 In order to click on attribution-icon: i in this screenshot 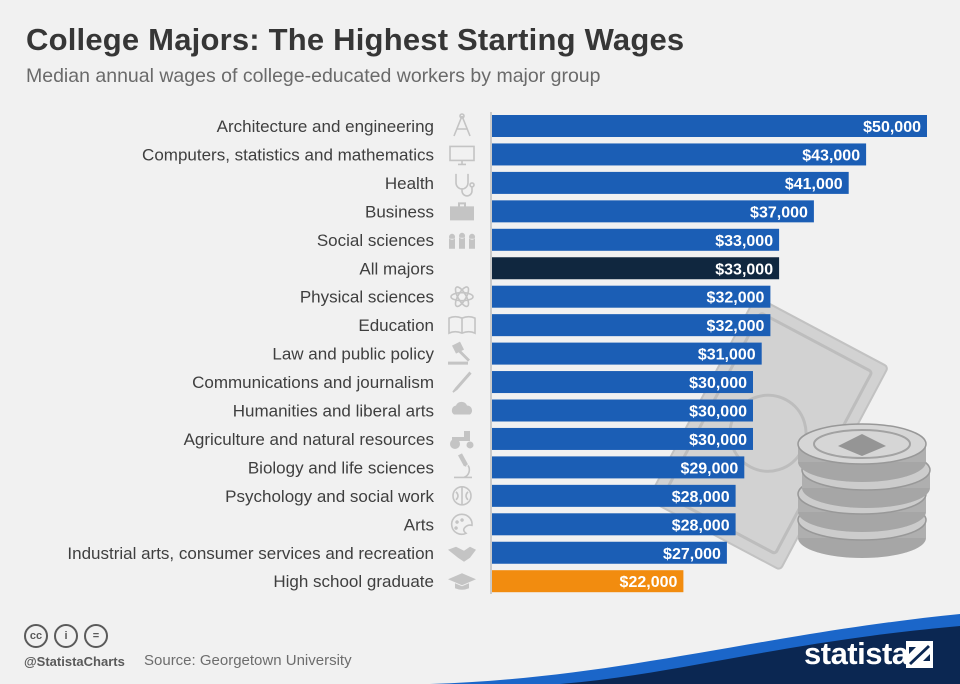, I will do `click(66, 636)`.